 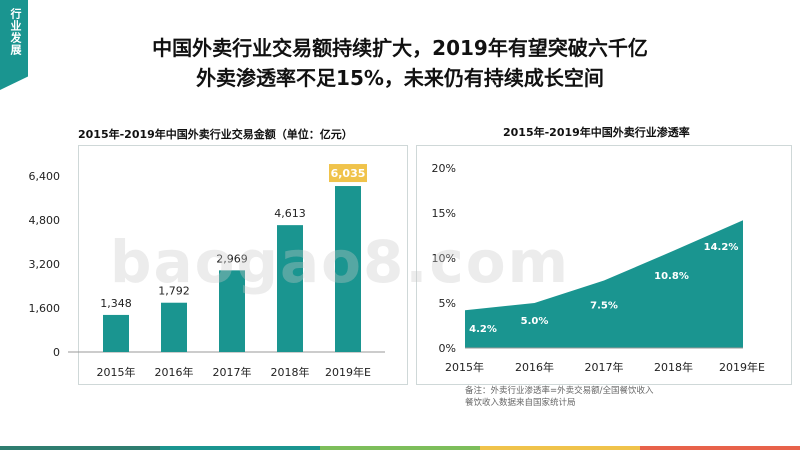 I want to click on side-tag-label: 行业发展, so click(x=15, y=32).